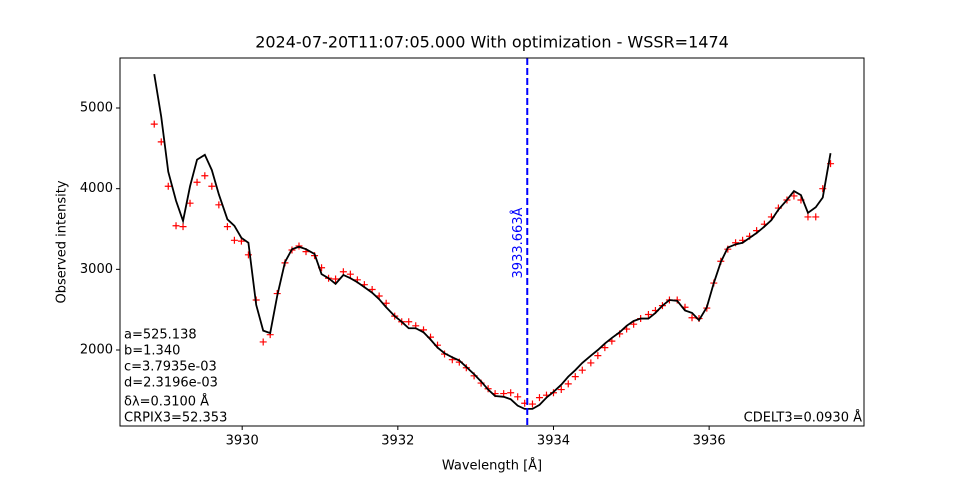  Describe the element at coordinates (96, 269) in the screenshot. I see `y-tick-label: 3000` at that location.